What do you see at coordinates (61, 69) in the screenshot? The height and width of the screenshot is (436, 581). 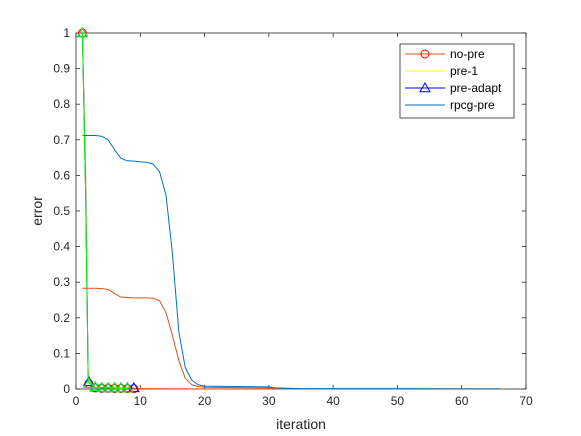 I see `y-tick-label: 0.9` at bounding box center [61, 69].